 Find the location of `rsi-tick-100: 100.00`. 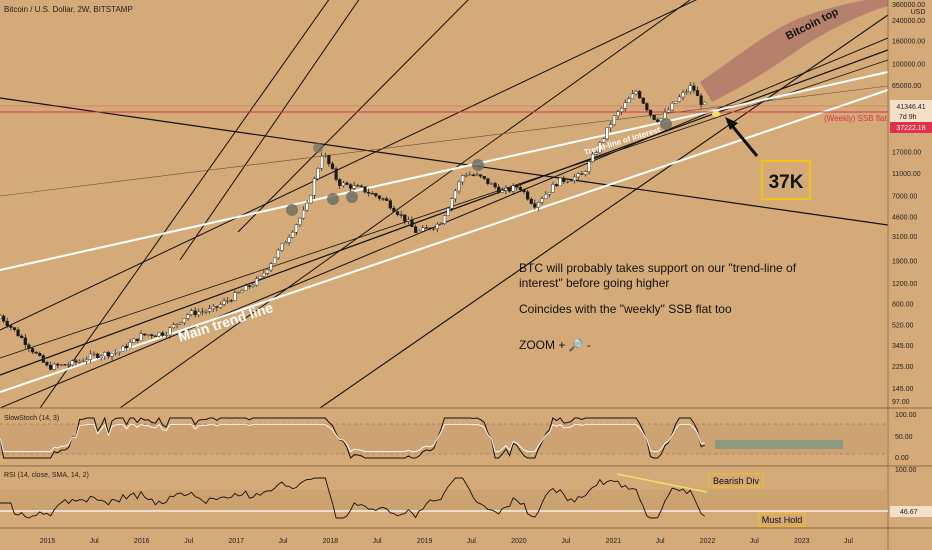

rsi-tick-100: 100.00 is located at coordinates (906, 470).